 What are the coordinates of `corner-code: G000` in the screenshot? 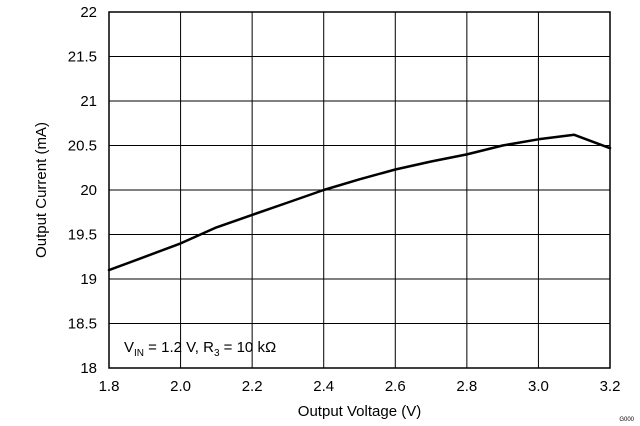 It's located at (626, 420).